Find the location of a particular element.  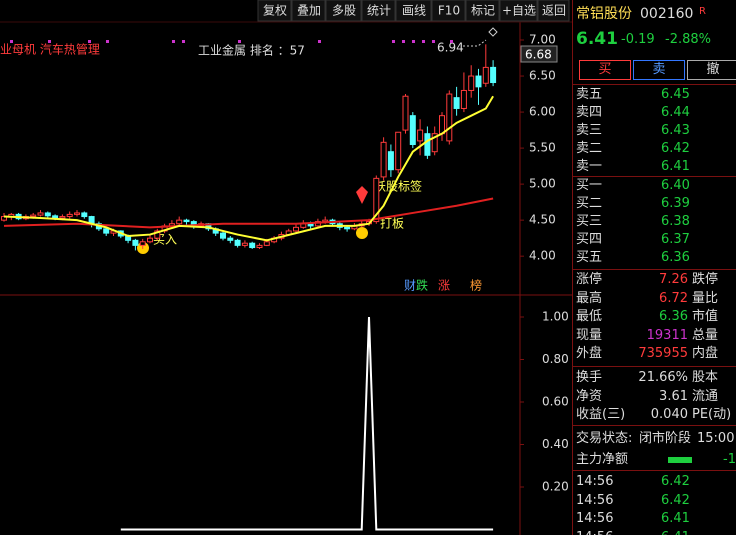

last-price: 6.68 is located at coordinates (538, 55).